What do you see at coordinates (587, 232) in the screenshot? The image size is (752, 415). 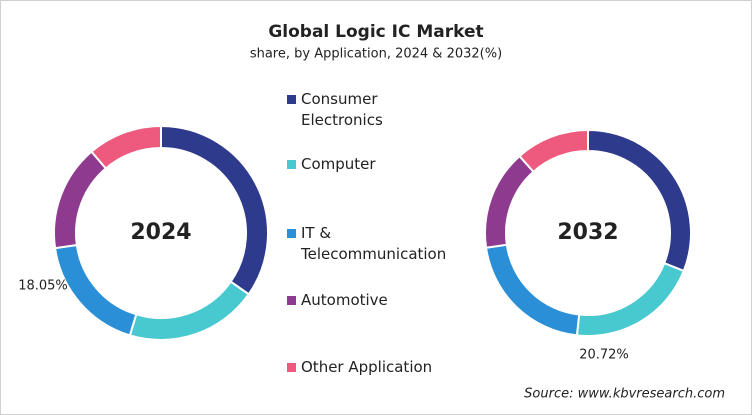 I see `donut-center-label: 2032` at bounding box center [587, 232].